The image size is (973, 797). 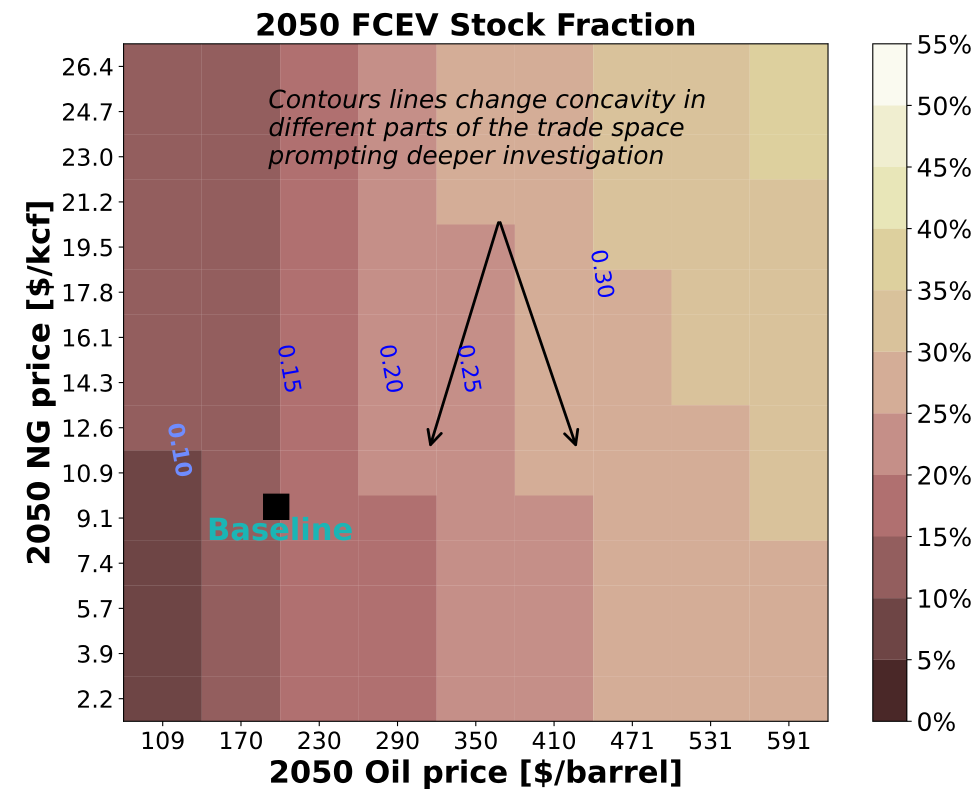 What do you see at coordinates (88, 428) in the screenshot?
I see `y-tick-label: 12.6` at bounding box center [88, 428].